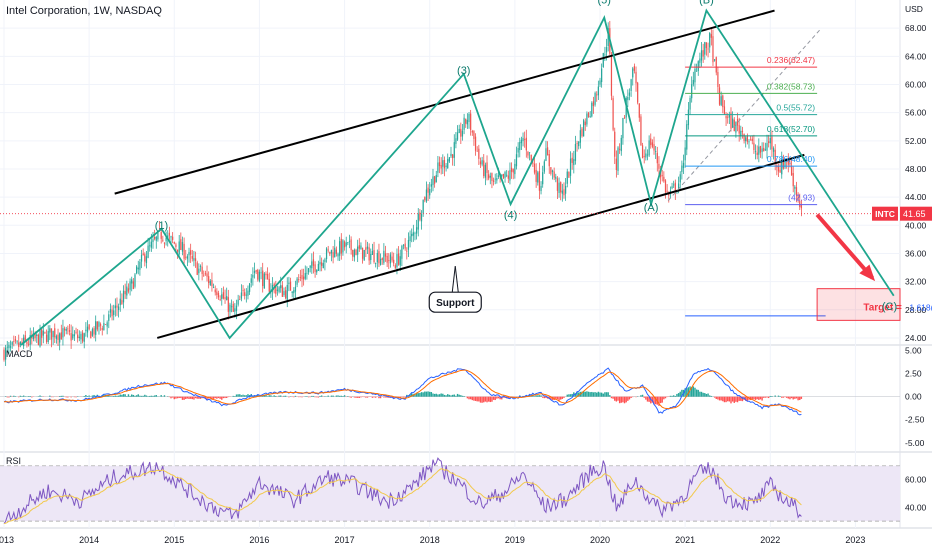 The height and width of the screenshot is (555, 932). I want to click on x-tick-label: 2016, so click(259, 540).